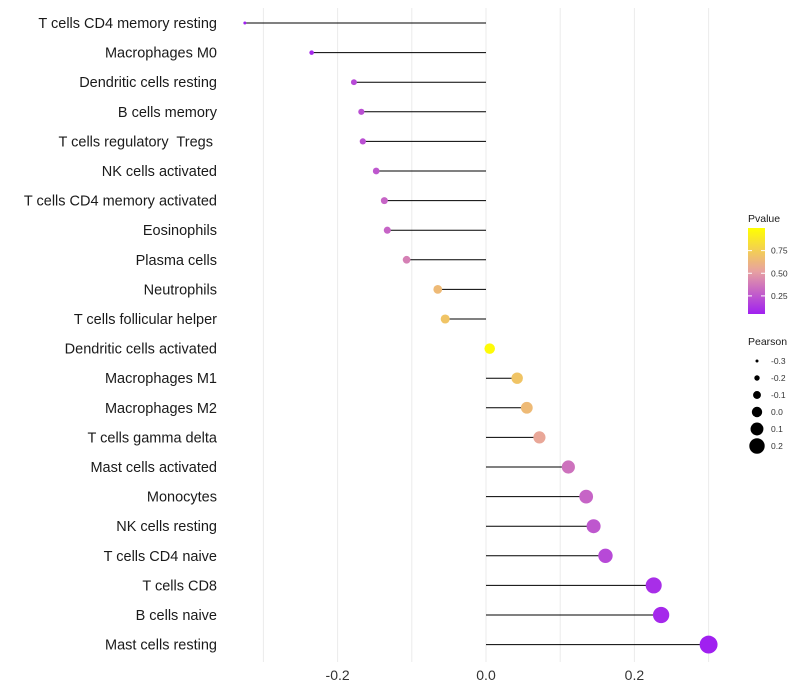  Describe the element at coordinates (176, 261) in the screenshot. I see `category-label: Plasma cells` at that location.